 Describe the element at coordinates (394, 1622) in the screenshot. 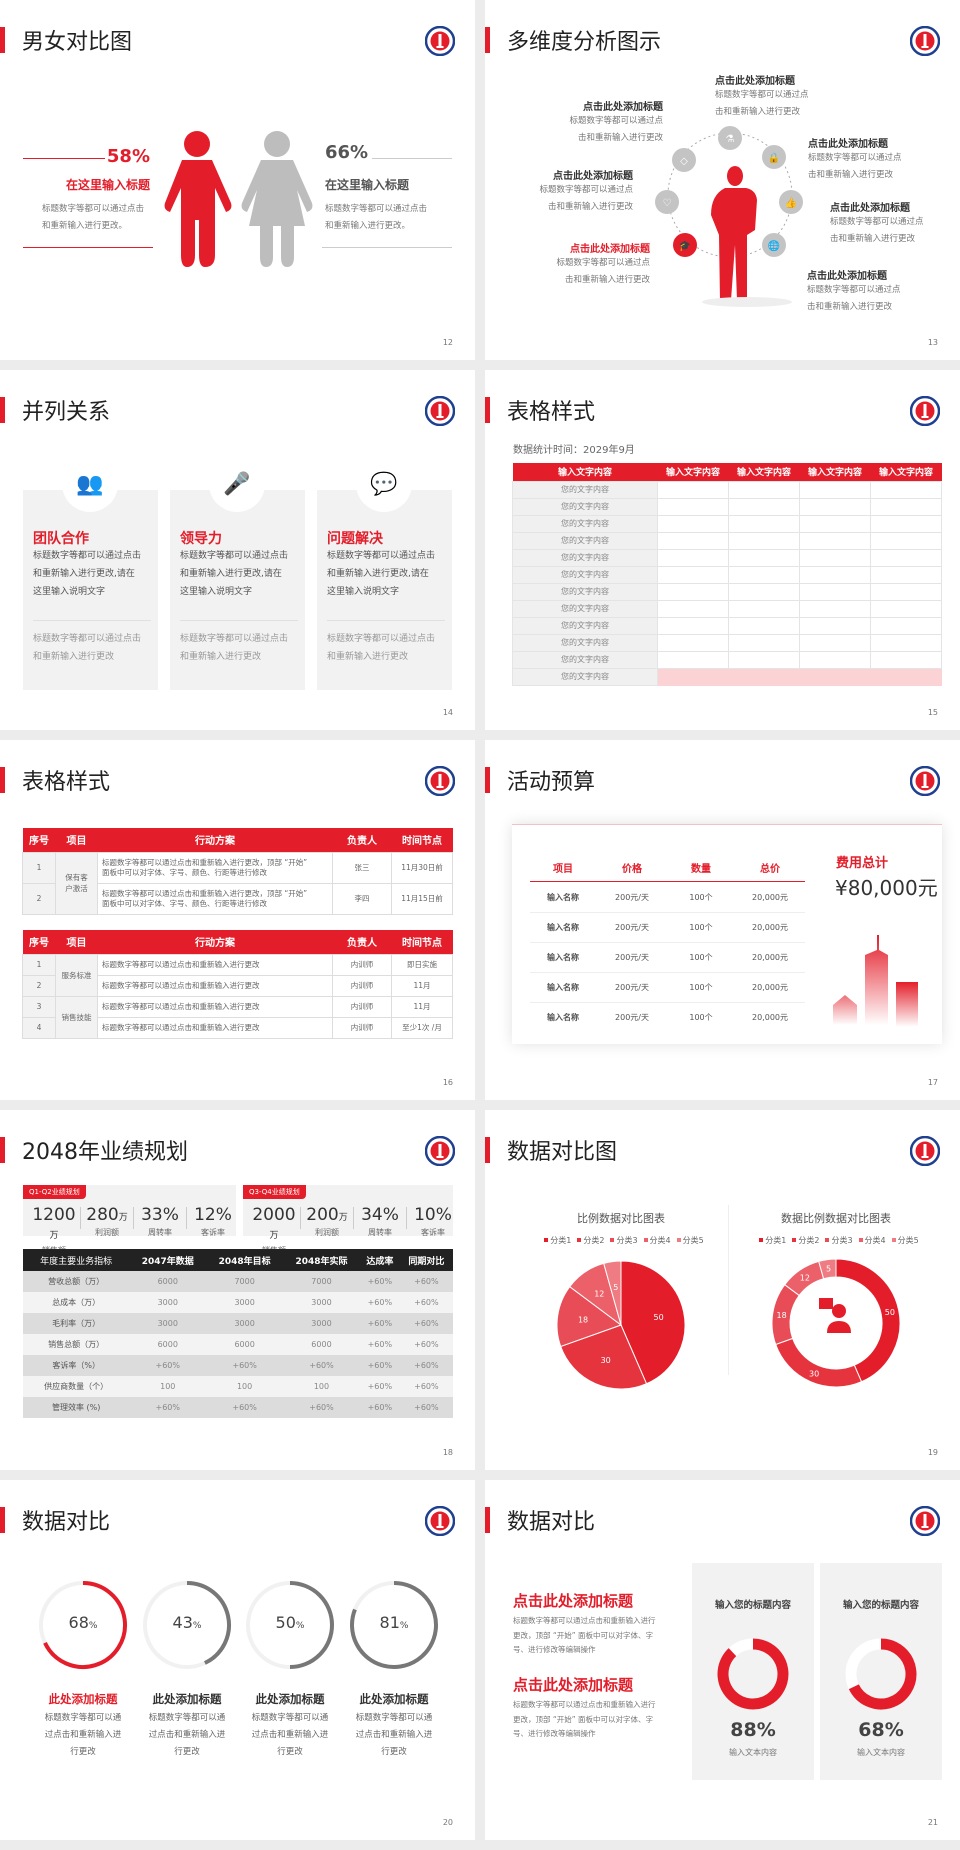

I see `ring-percent: 81%` at that location.